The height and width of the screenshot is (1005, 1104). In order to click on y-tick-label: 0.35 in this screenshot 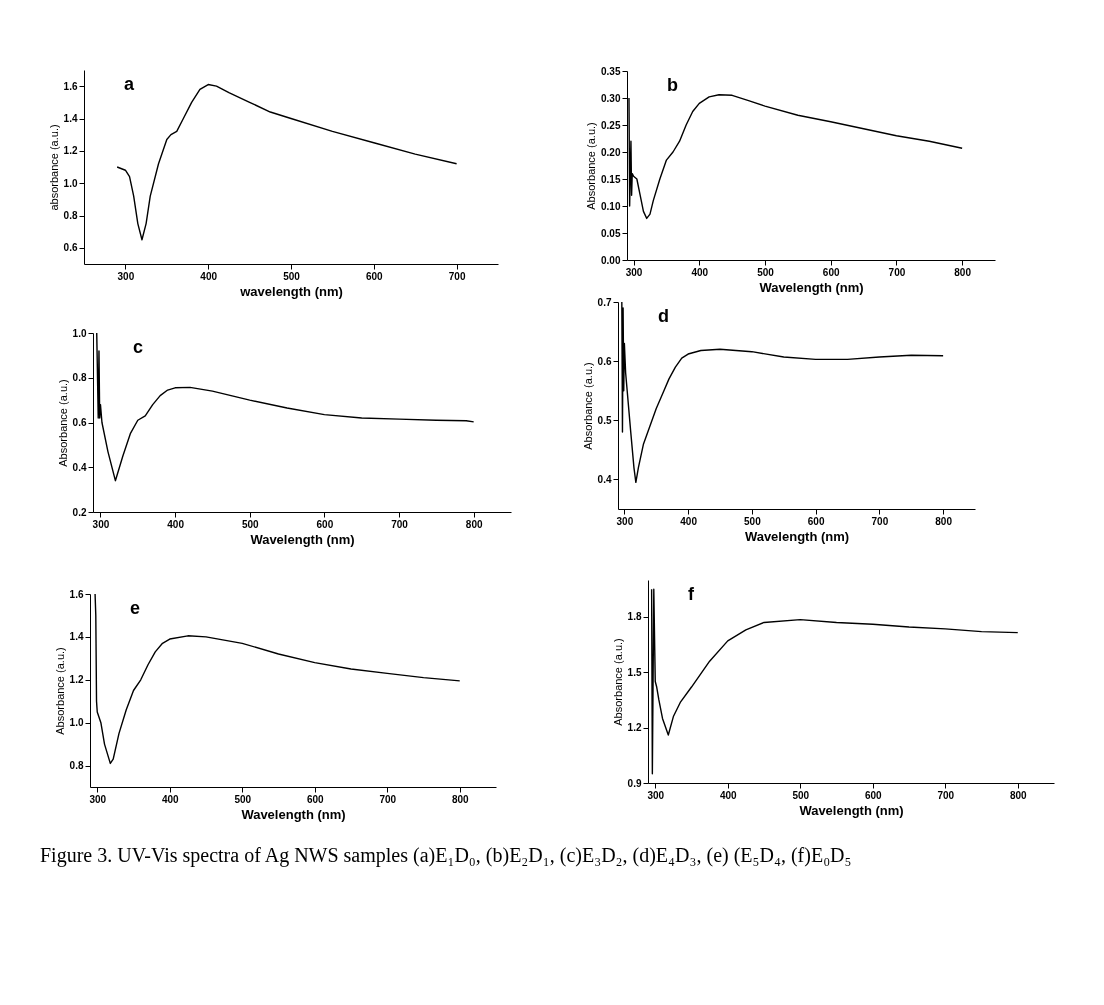, I will do `click(611, 71)`.